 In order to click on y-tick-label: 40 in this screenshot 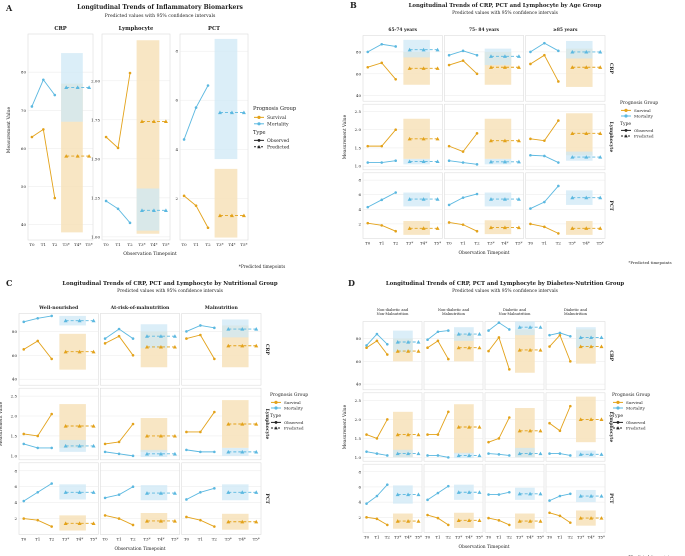, I will do `click(359, 95)`.